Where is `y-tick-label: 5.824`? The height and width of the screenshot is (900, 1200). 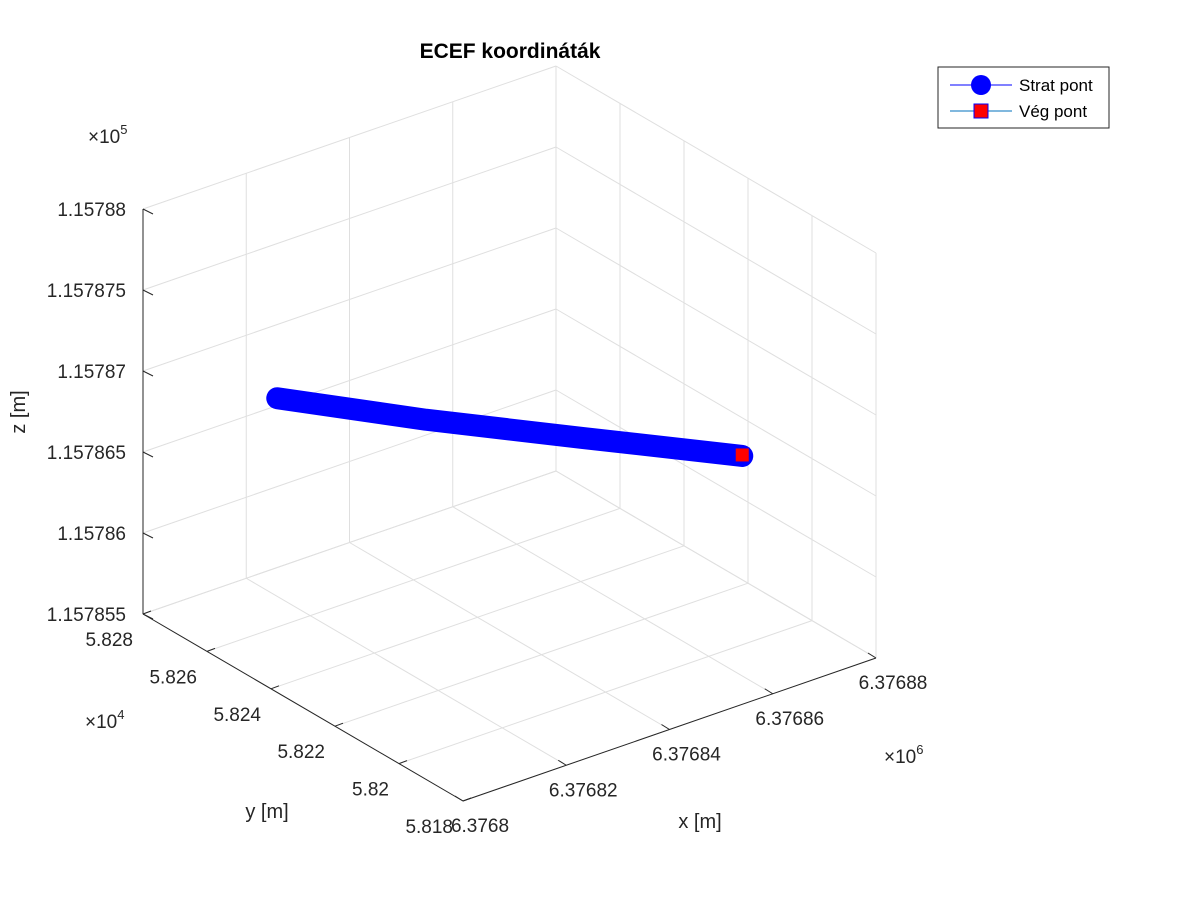 y-tick-label: 5.824 is located at coordinates (237, 715).